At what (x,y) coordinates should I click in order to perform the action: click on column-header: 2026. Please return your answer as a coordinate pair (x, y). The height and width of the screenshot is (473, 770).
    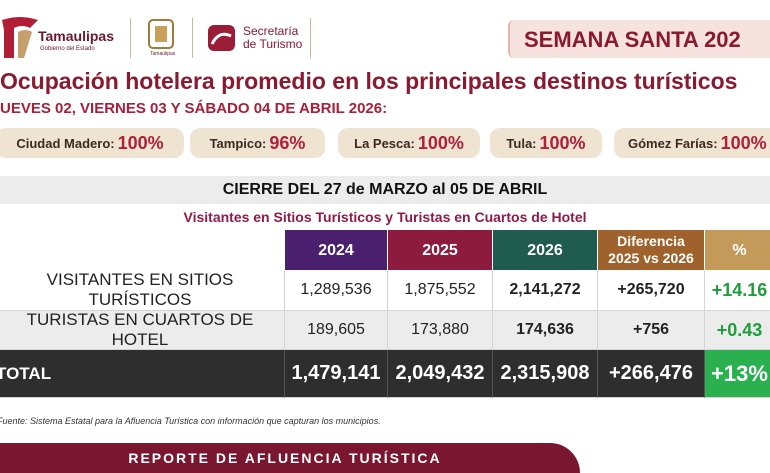
    Looking at the image, I should click on (545, 250).